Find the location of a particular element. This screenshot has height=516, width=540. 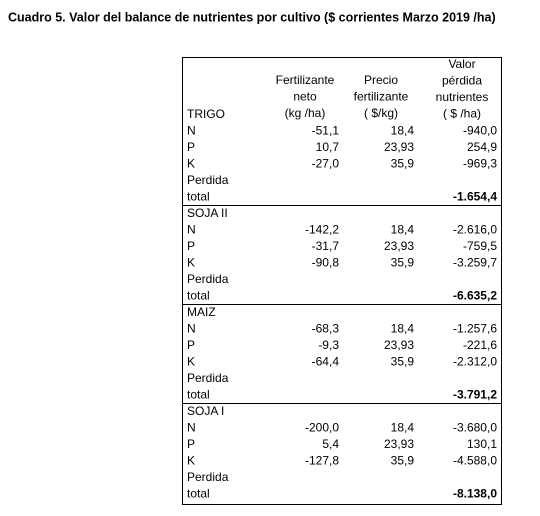

total-value: -6.635,2 is located at coordinates (475, 296).